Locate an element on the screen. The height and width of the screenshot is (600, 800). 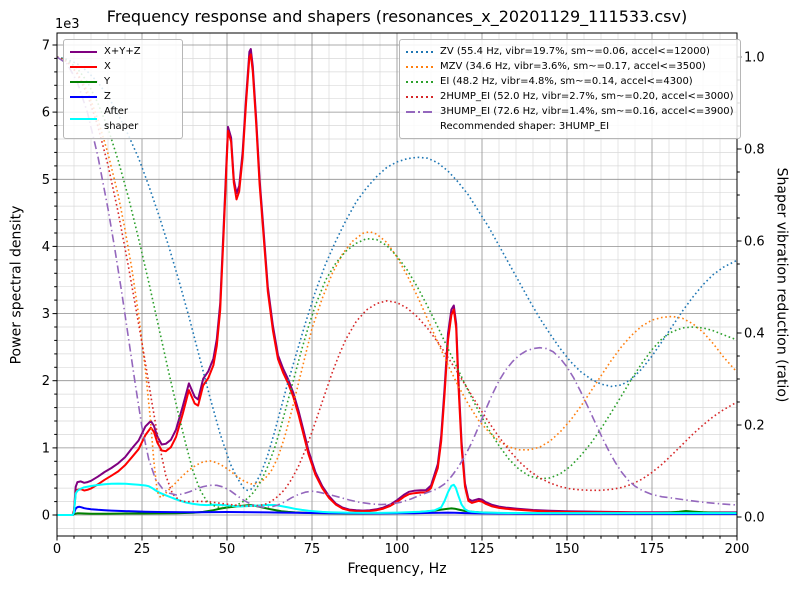
legend-recommended-shaper: Recommended shaper: 3HUMP_EI is located at coordinates (570, 126).